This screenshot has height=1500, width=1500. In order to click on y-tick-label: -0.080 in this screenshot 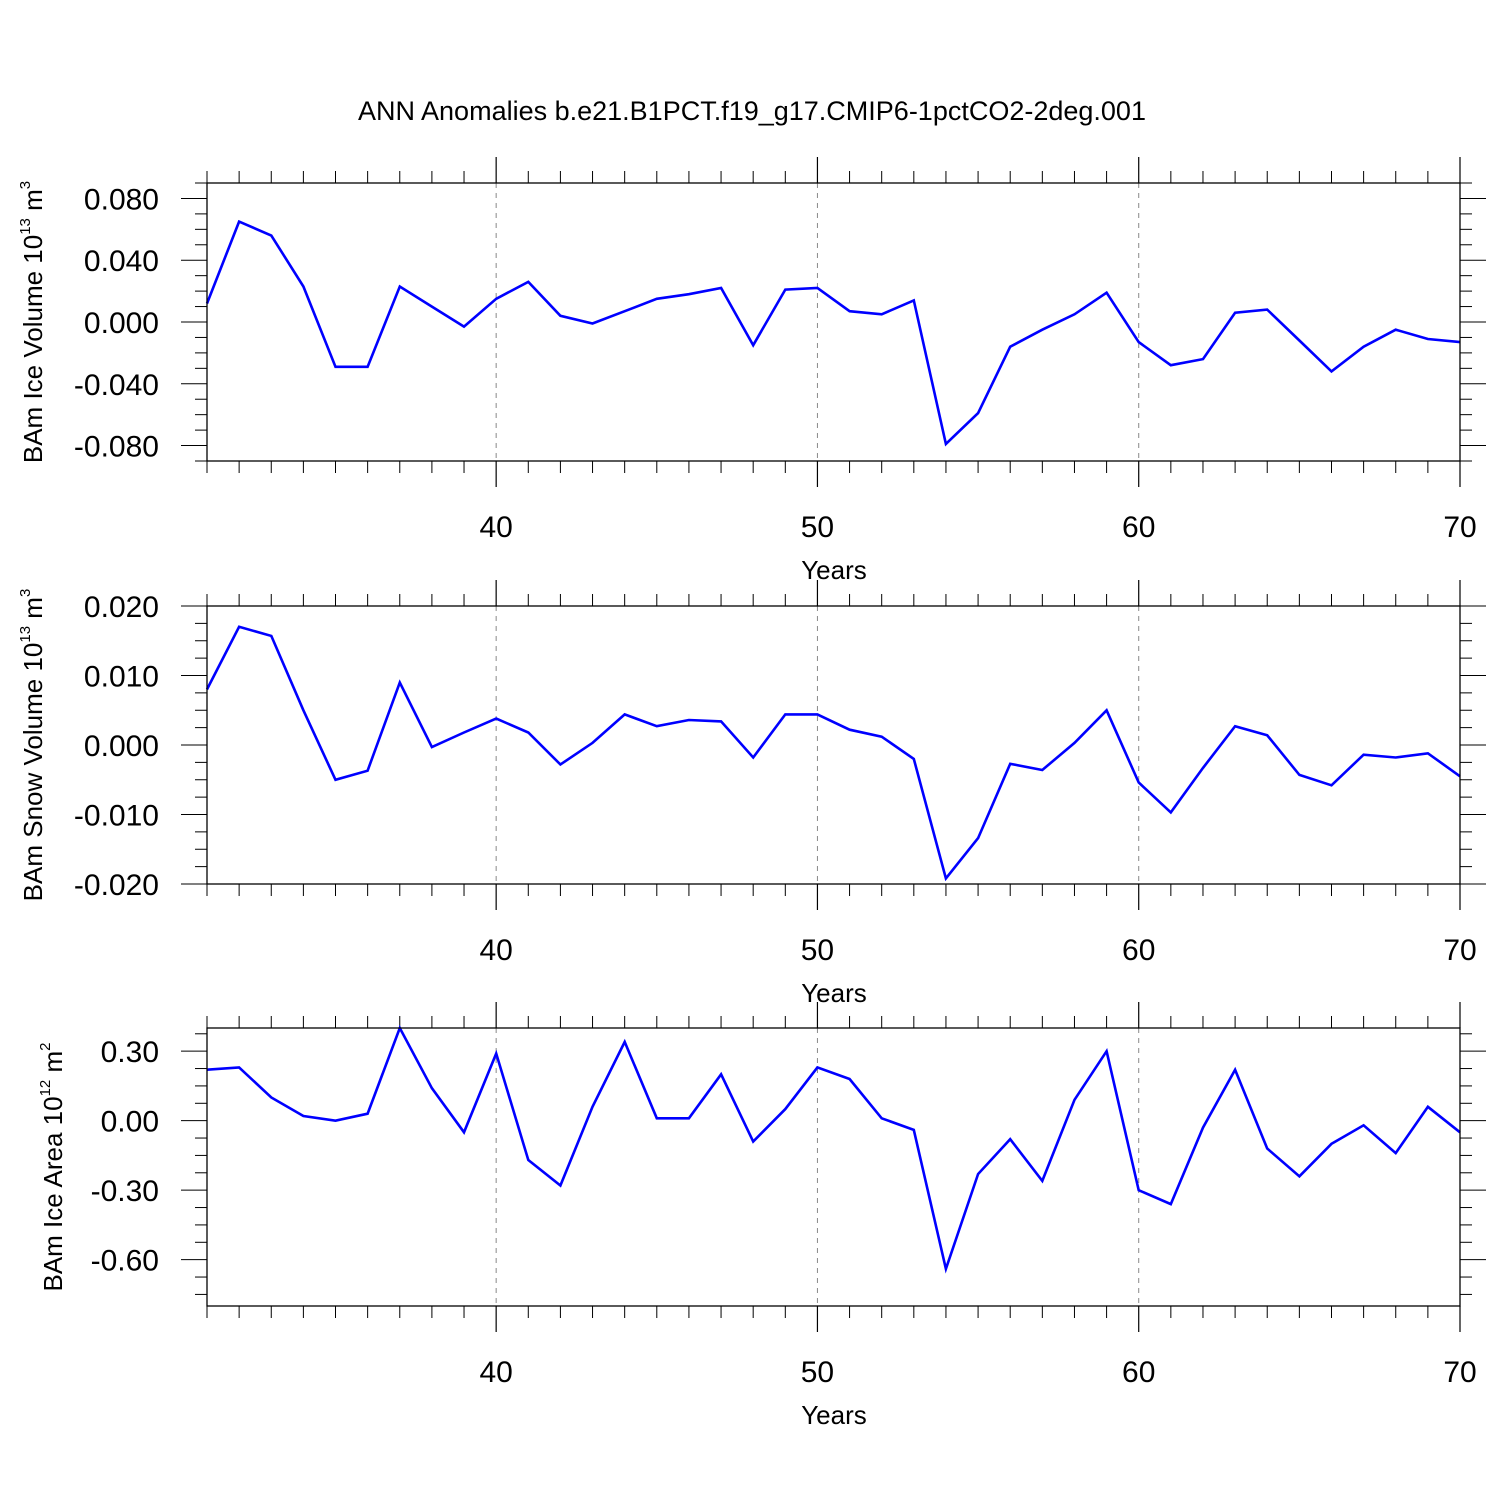, I will do `click(116, 447)`.